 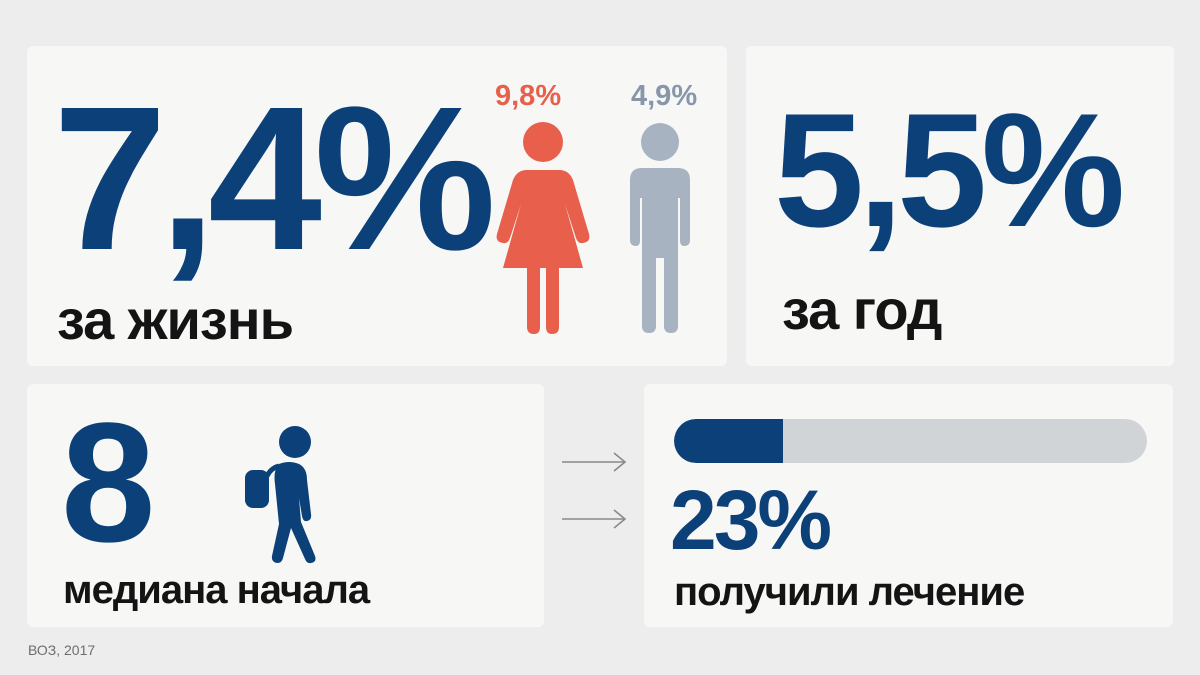 What do you see at coordinates (62, 650) in the screenshot?
I see `source-note: ВОЗ, 2017` at bounding box center [62, 650].